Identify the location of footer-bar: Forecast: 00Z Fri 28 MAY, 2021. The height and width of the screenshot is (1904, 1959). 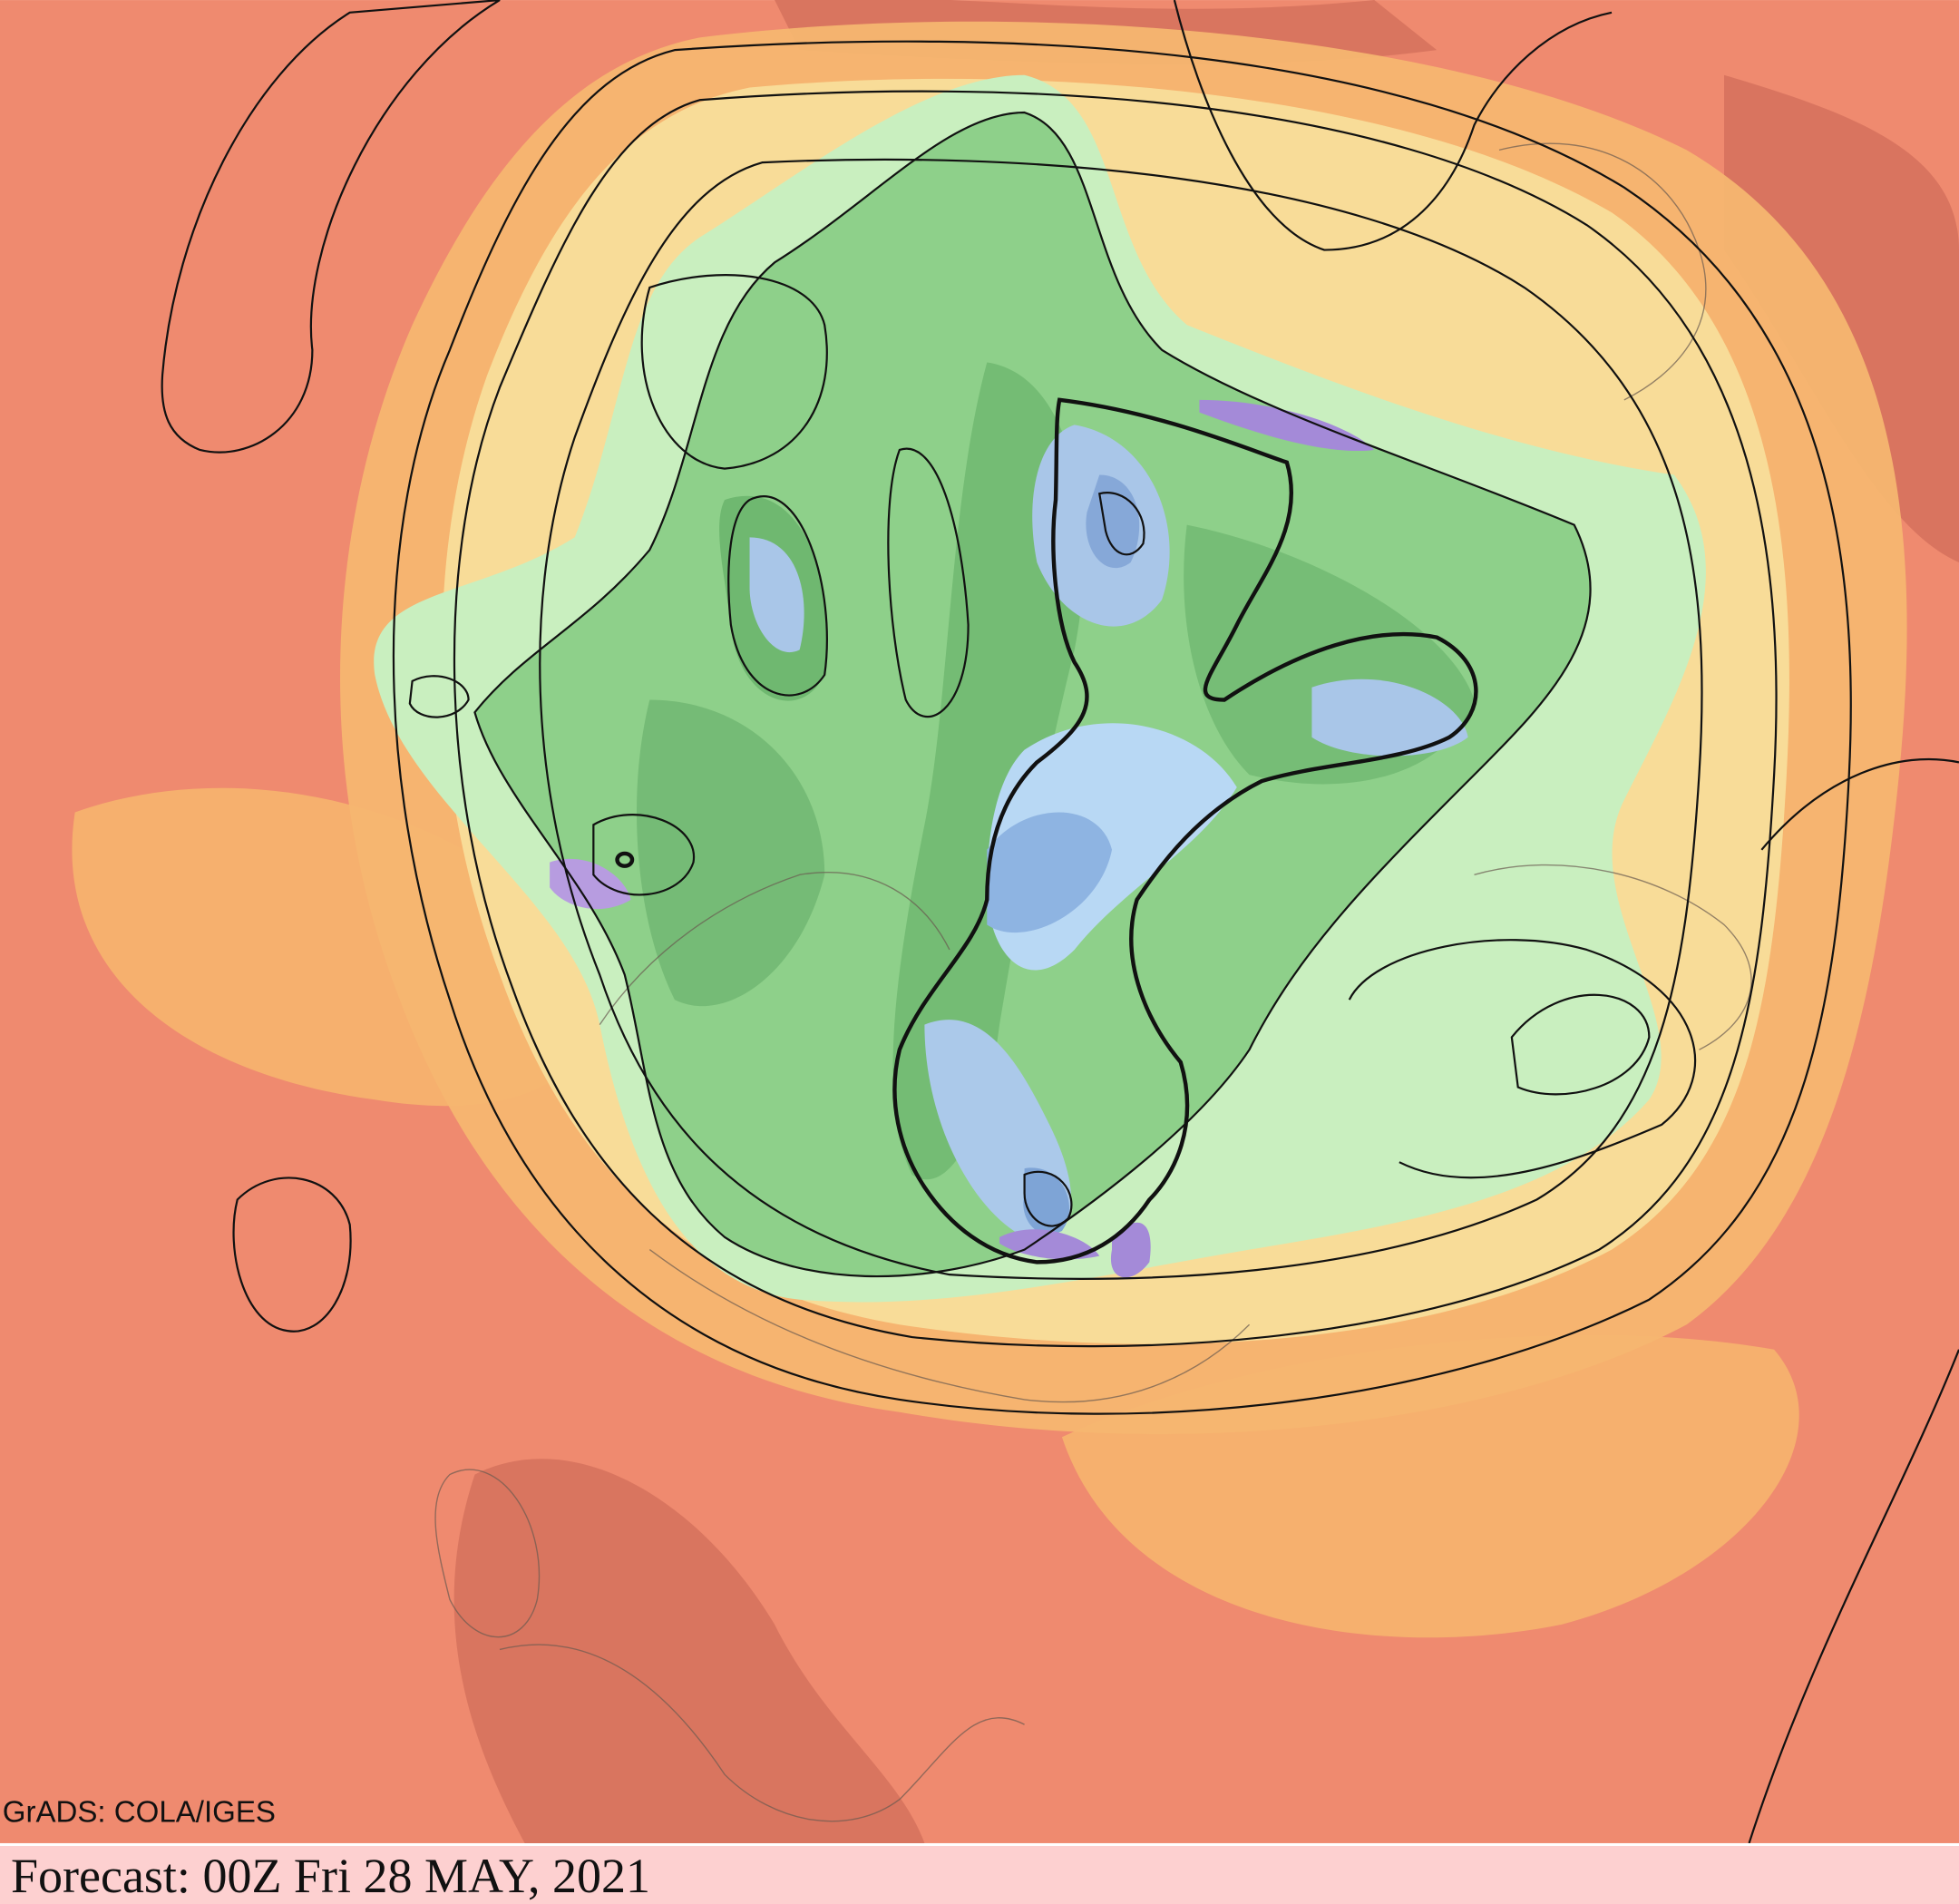
(979, 1873).